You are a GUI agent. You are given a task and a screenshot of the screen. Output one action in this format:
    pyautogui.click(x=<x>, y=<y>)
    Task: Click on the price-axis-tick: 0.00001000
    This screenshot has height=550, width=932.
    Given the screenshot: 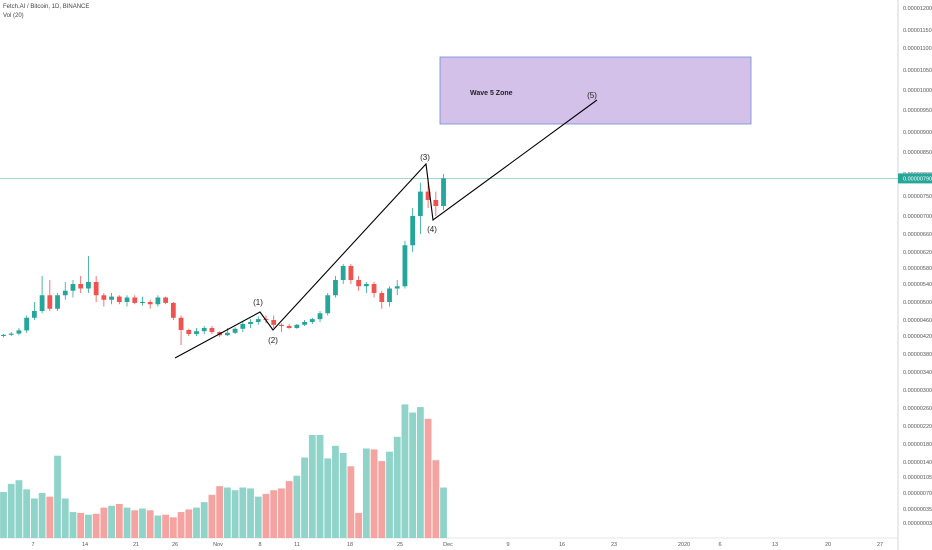 What is the action you would take?
    pyautogui.click(x=917, y=91)
    